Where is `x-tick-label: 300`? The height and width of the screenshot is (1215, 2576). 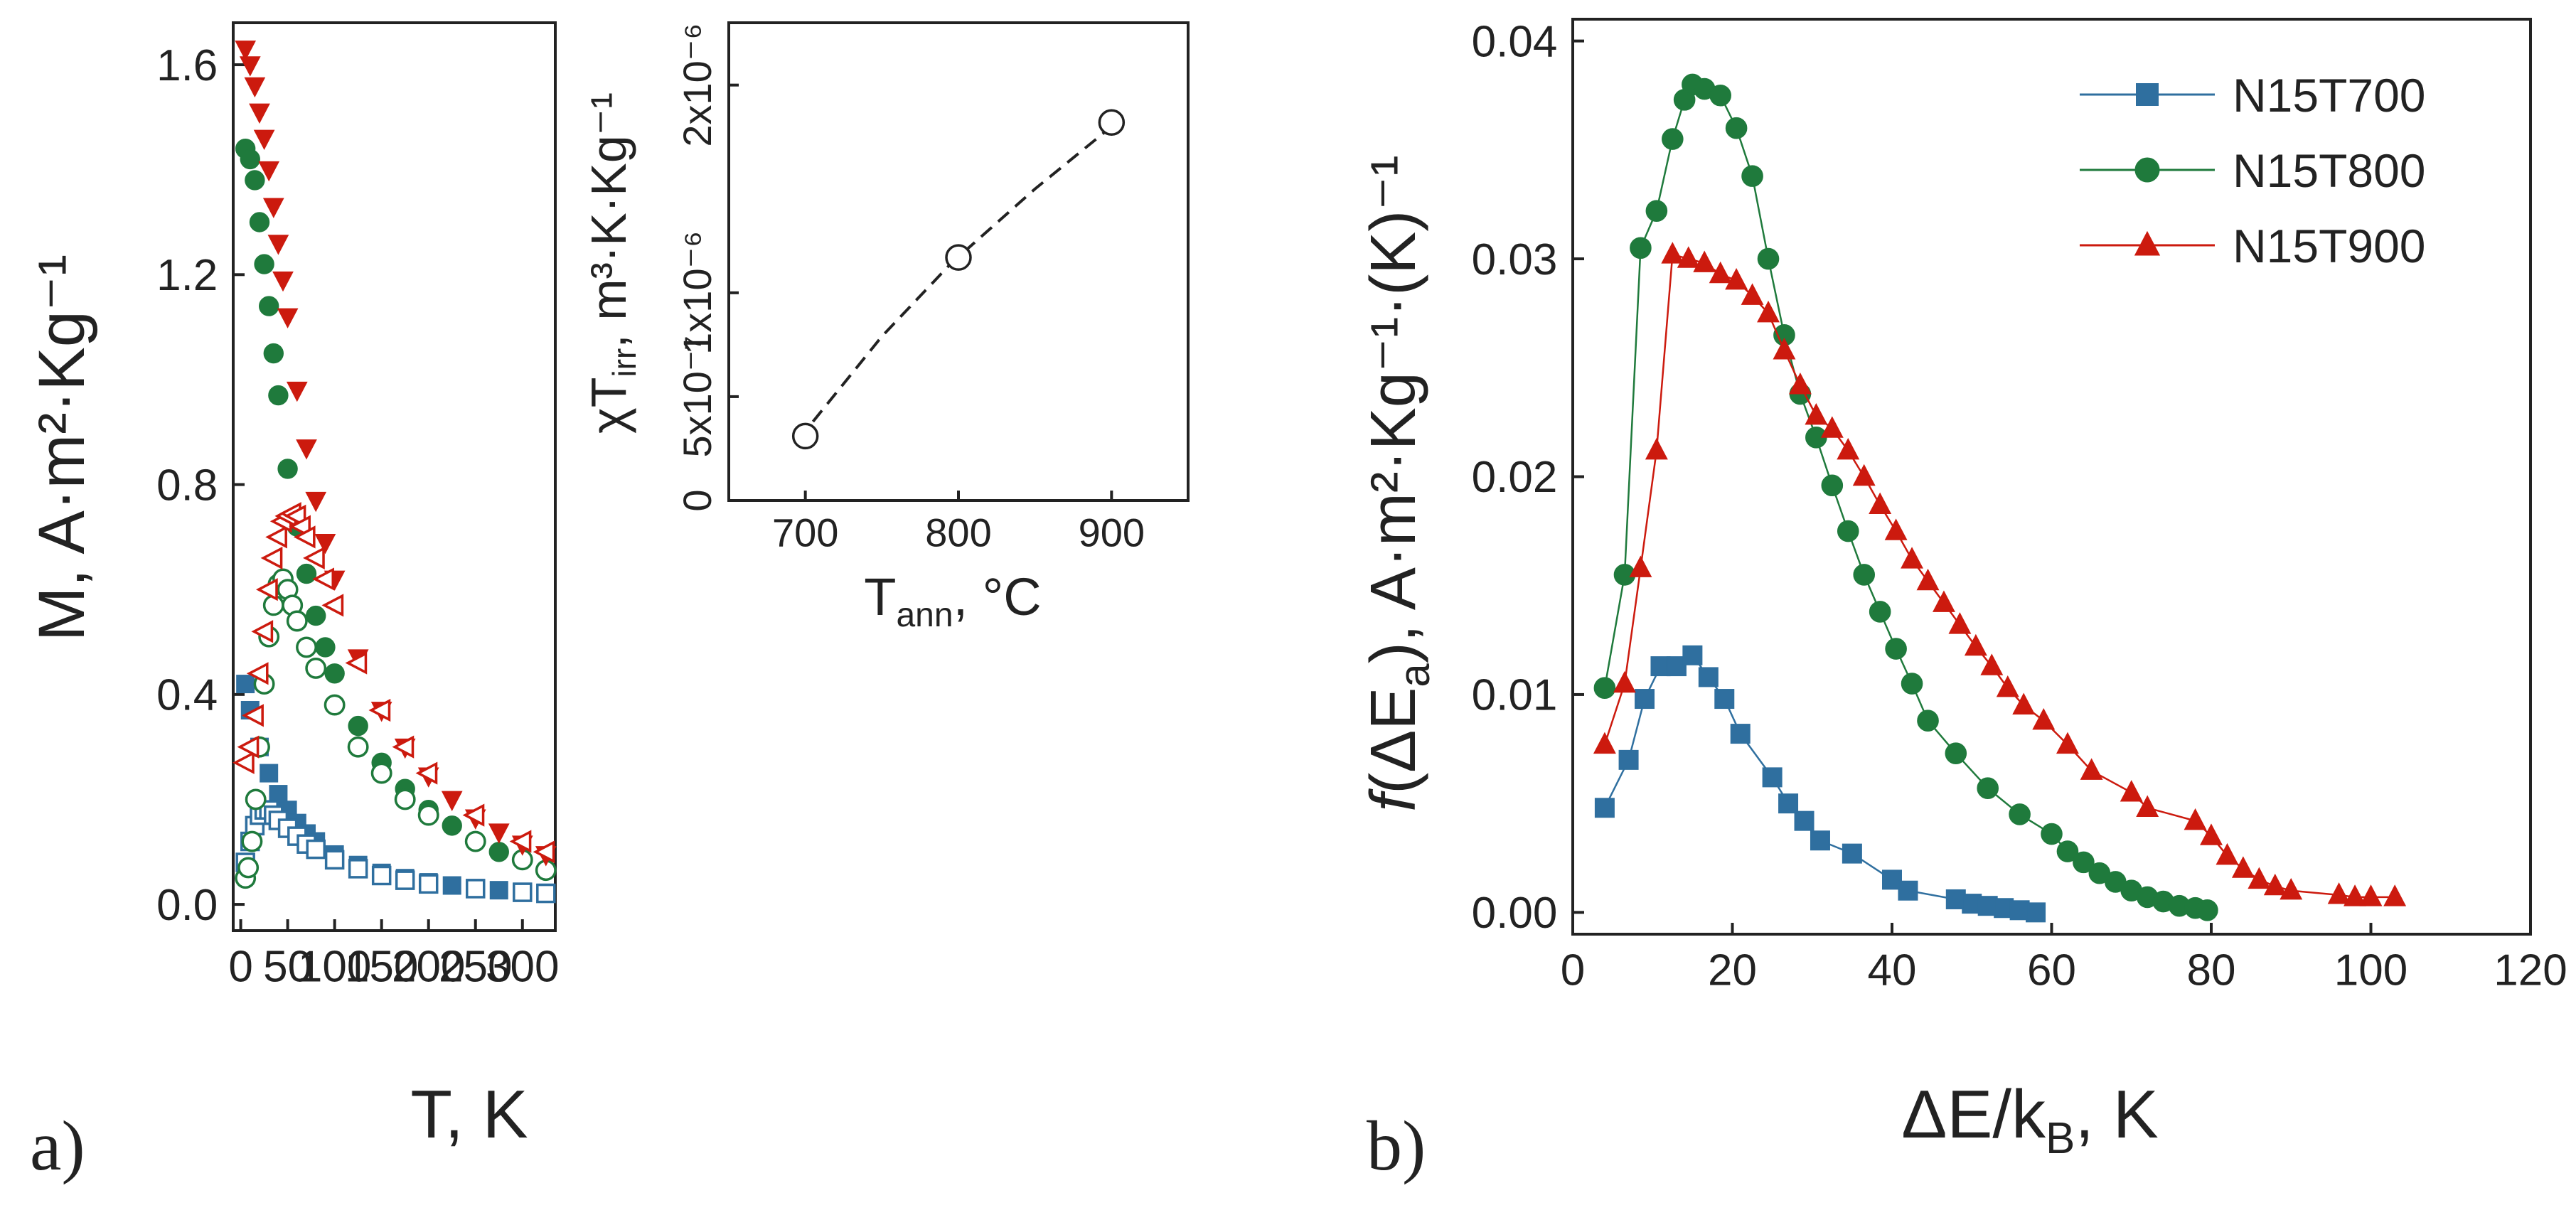
x-tick-label: 300 is located at coordinates (522, 966).